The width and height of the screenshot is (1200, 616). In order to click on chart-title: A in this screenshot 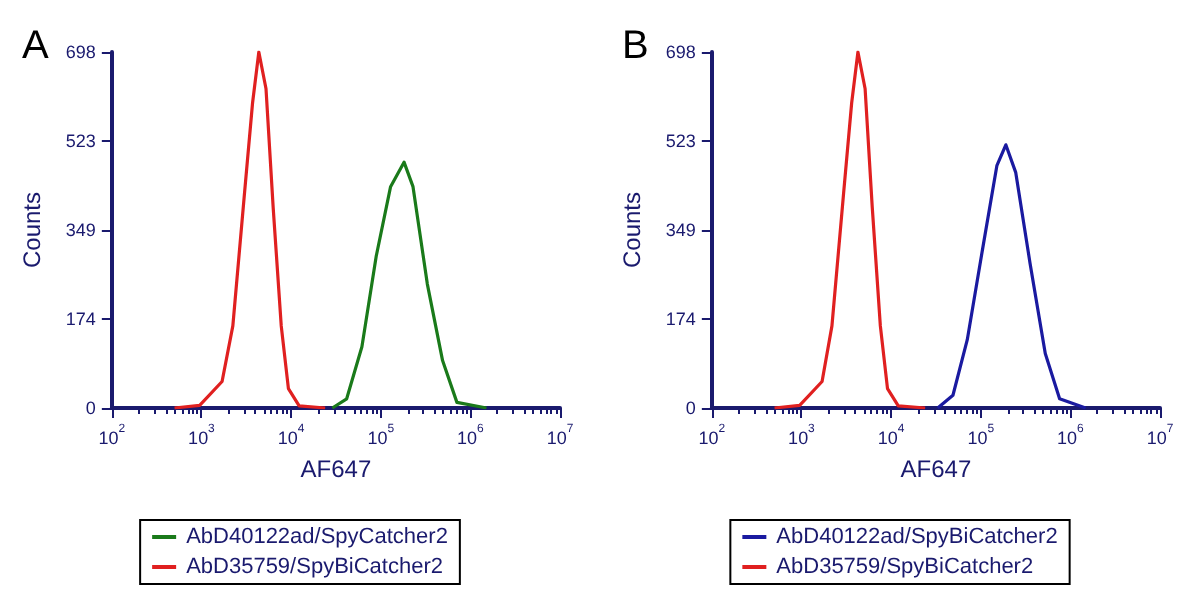, I will do `click(36, 46)`.